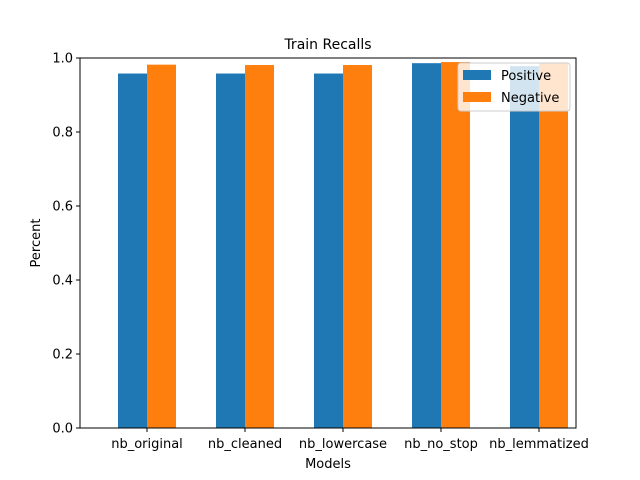  I want to click on chart-title: Train Recalls, so click(327, 45).